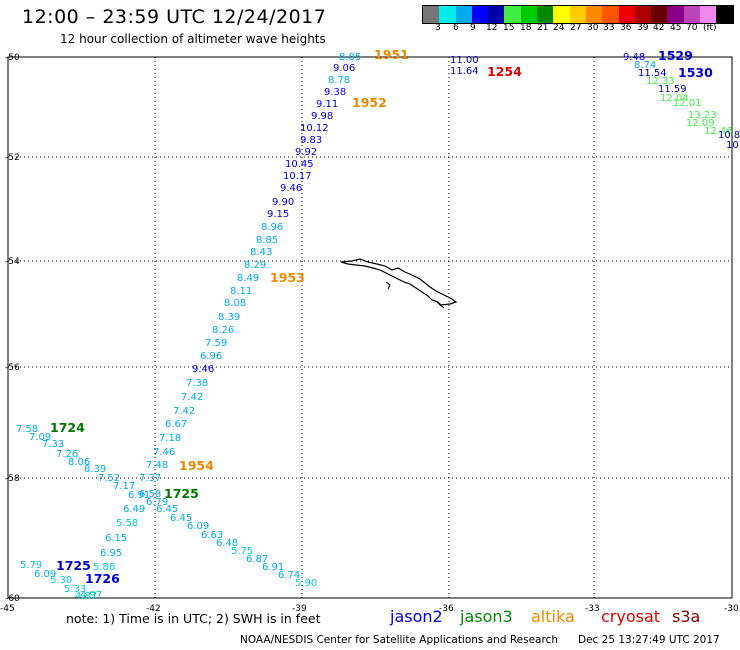  Describe the element at coordinates (438, 28) in the screenshot. I see `scale-label: 3` at that location.